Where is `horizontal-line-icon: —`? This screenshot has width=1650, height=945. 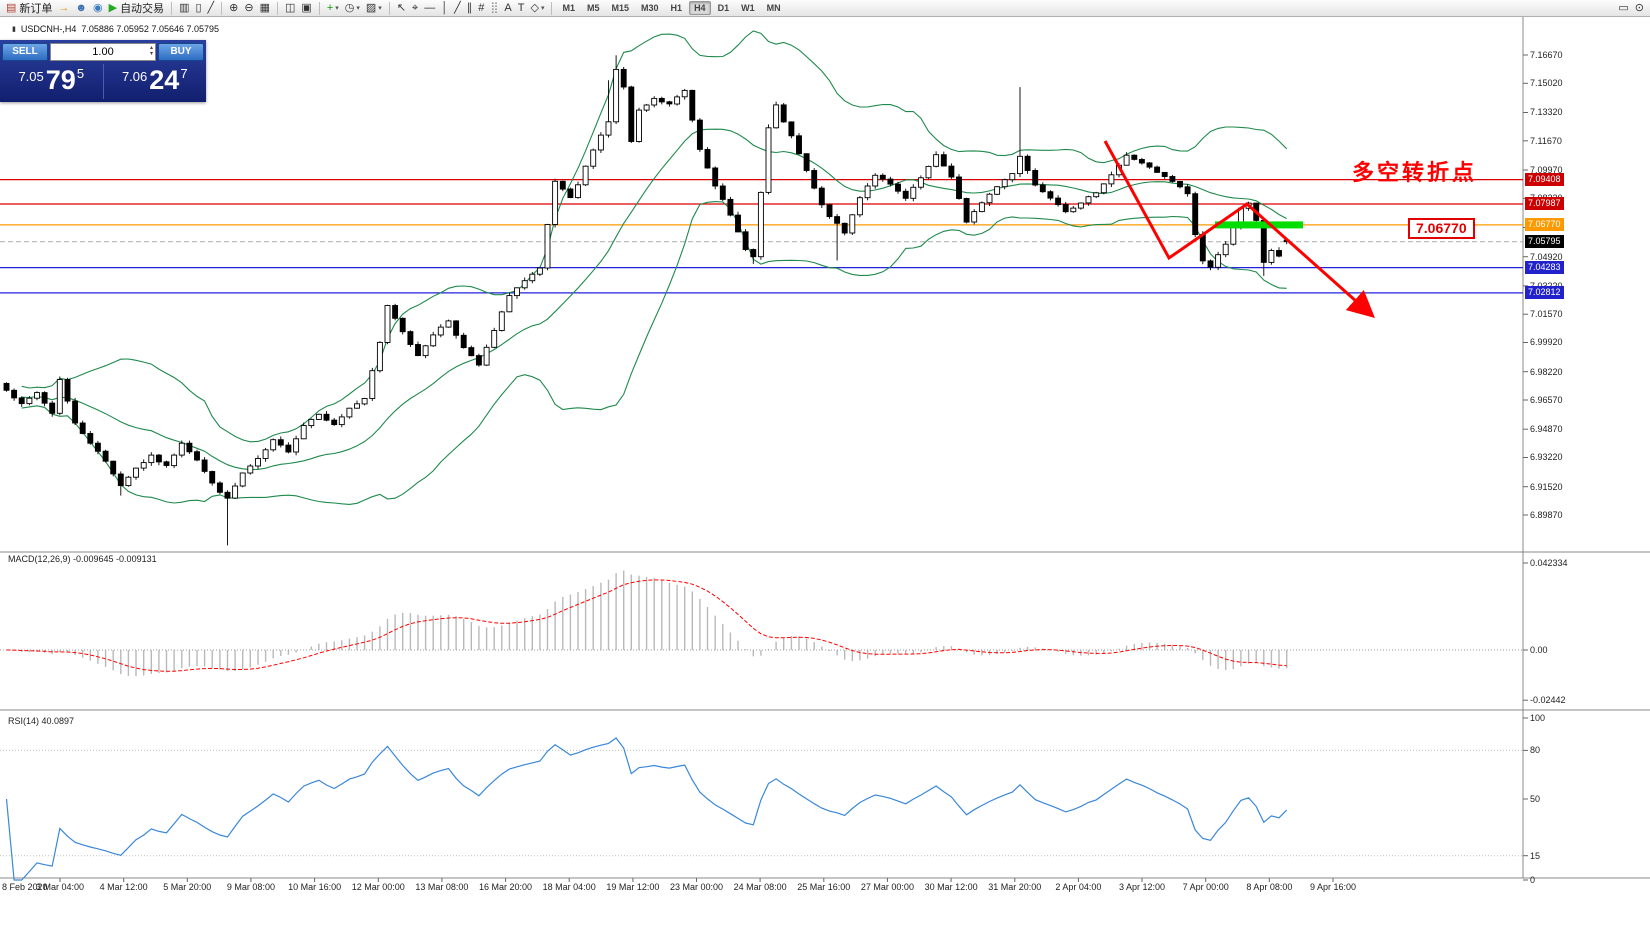 horizontal-line-icon: — is located at coordinates (430, 7).